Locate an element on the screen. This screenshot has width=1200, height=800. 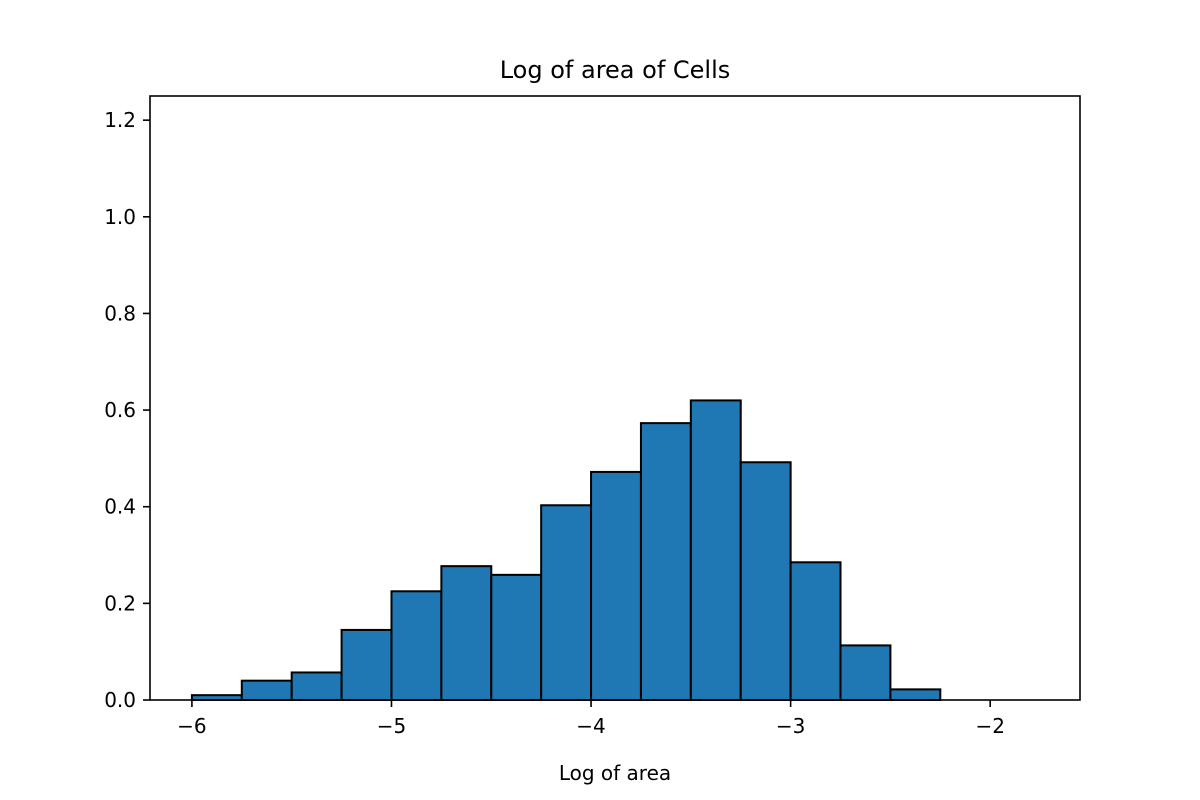
x-tick-label: −4 is located at coordinates (590, 726).